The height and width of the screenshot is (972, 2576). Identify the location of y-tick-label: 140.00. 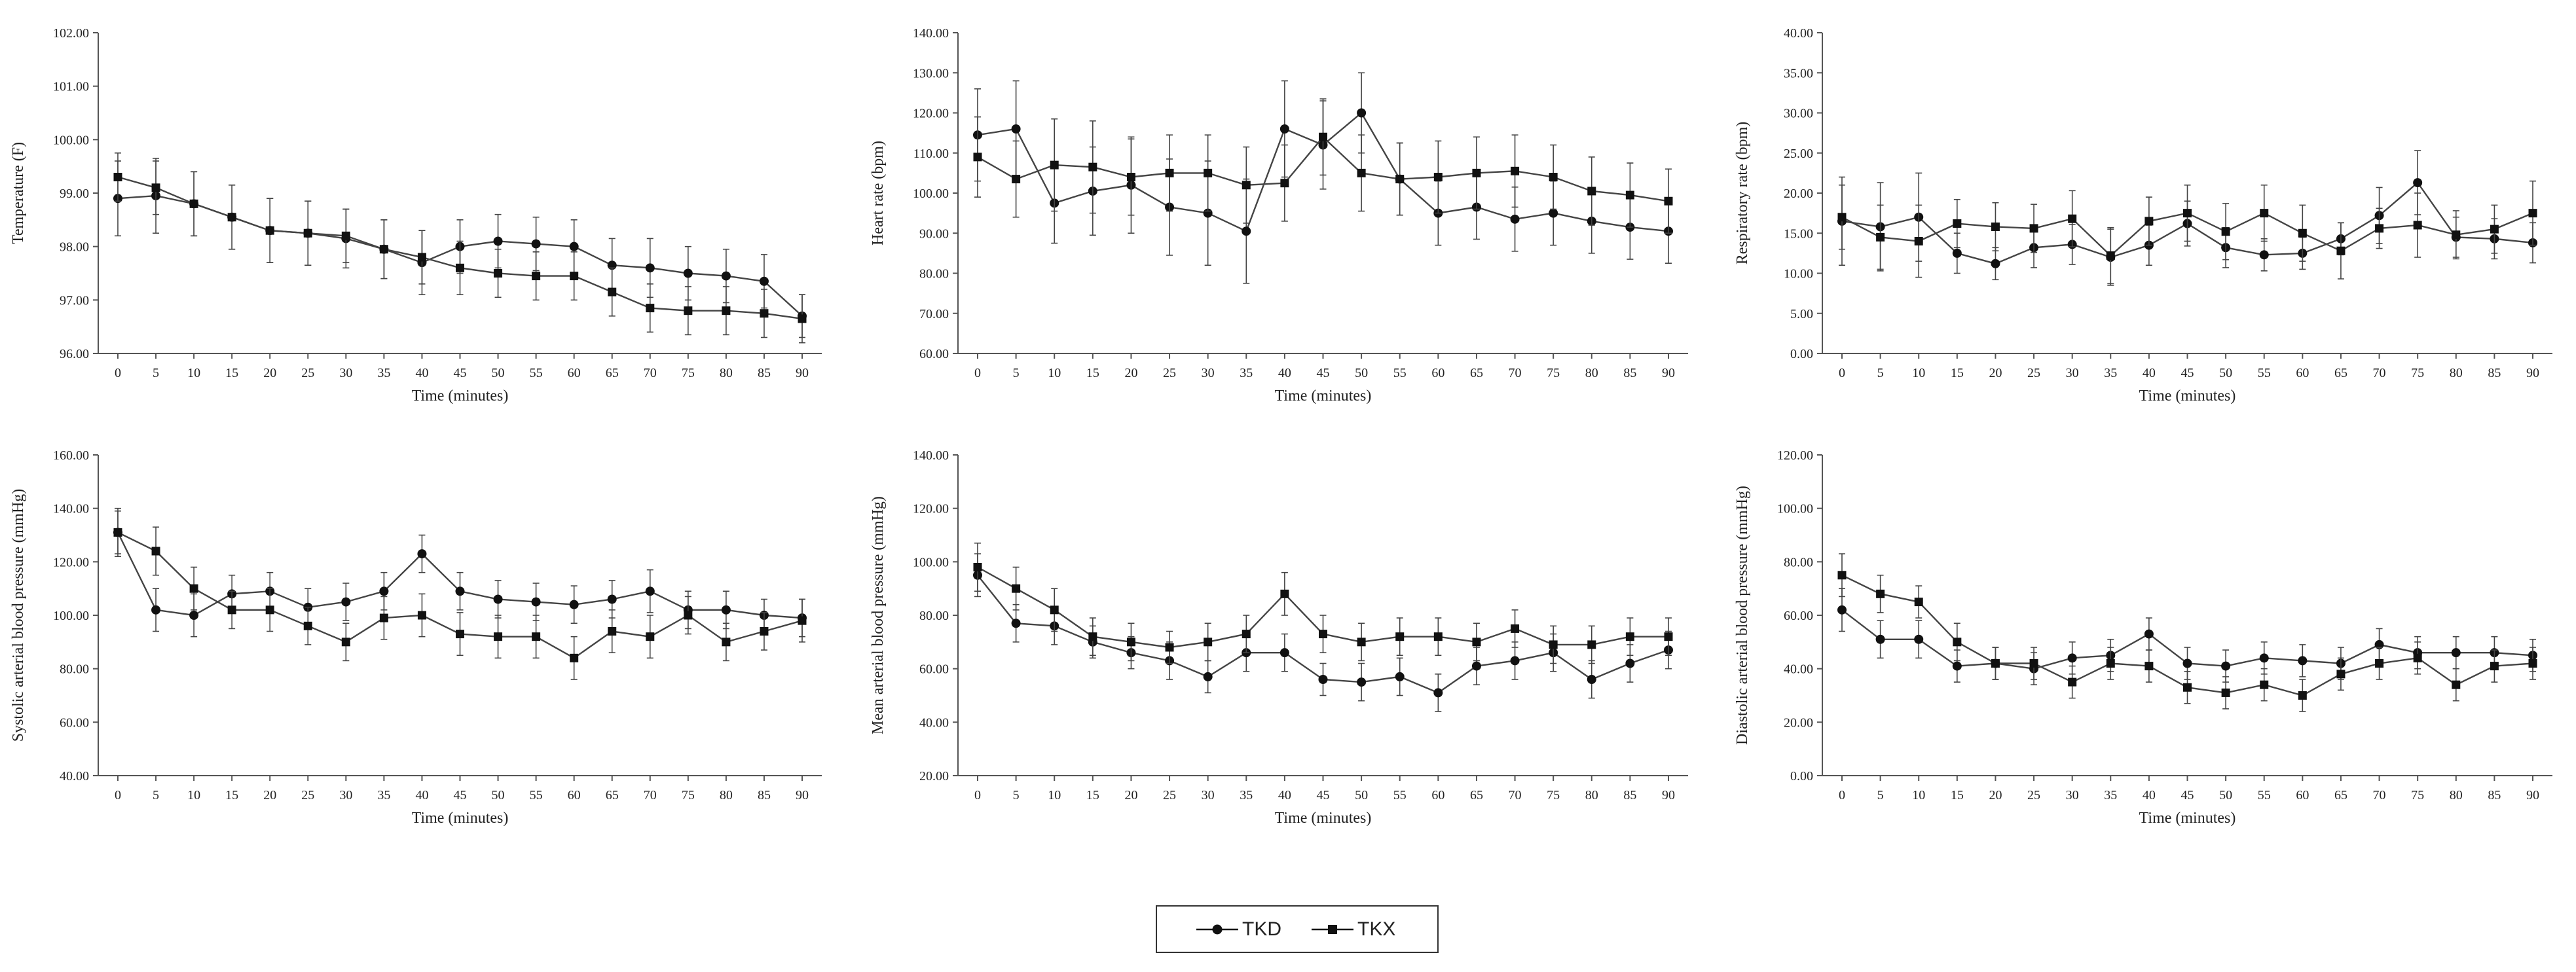
(931, 33).